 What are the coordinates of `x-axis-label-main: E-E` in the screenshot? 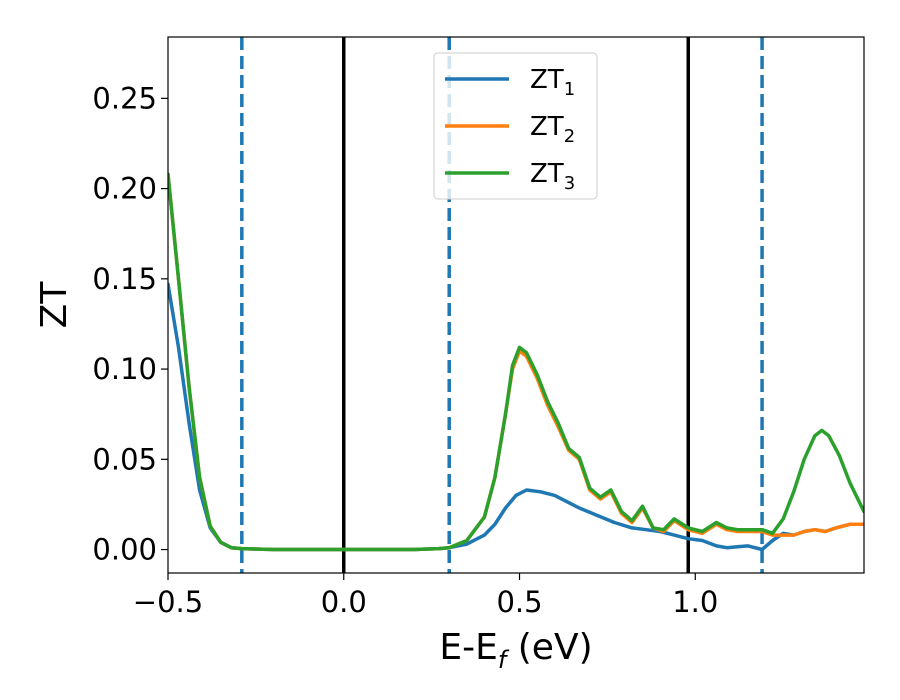 It's located at (468, 647).